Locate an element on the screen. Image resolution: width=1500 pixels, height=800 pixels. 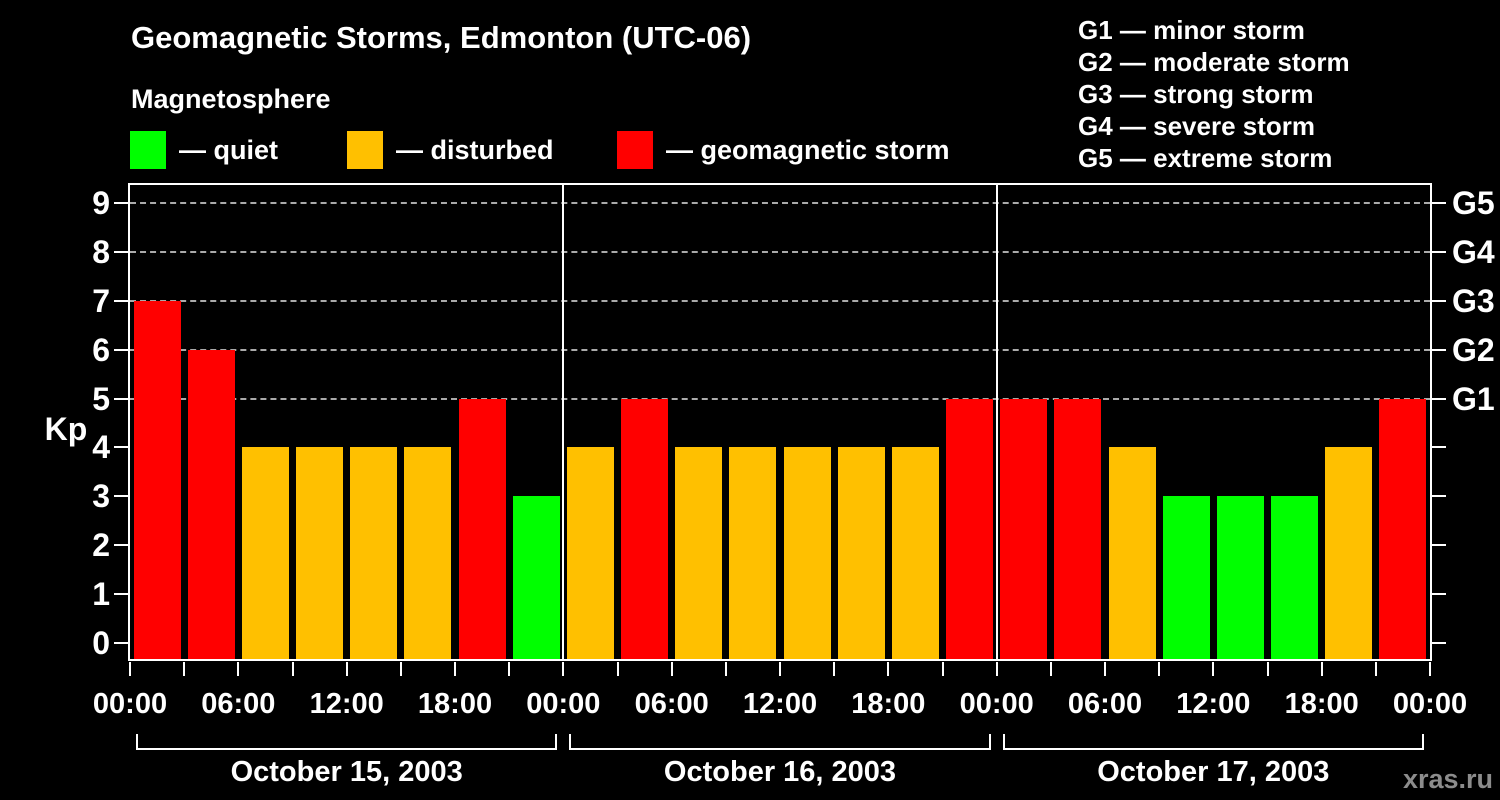
g-scale-tick-label: G3 is located at coordinates (1473, 300).